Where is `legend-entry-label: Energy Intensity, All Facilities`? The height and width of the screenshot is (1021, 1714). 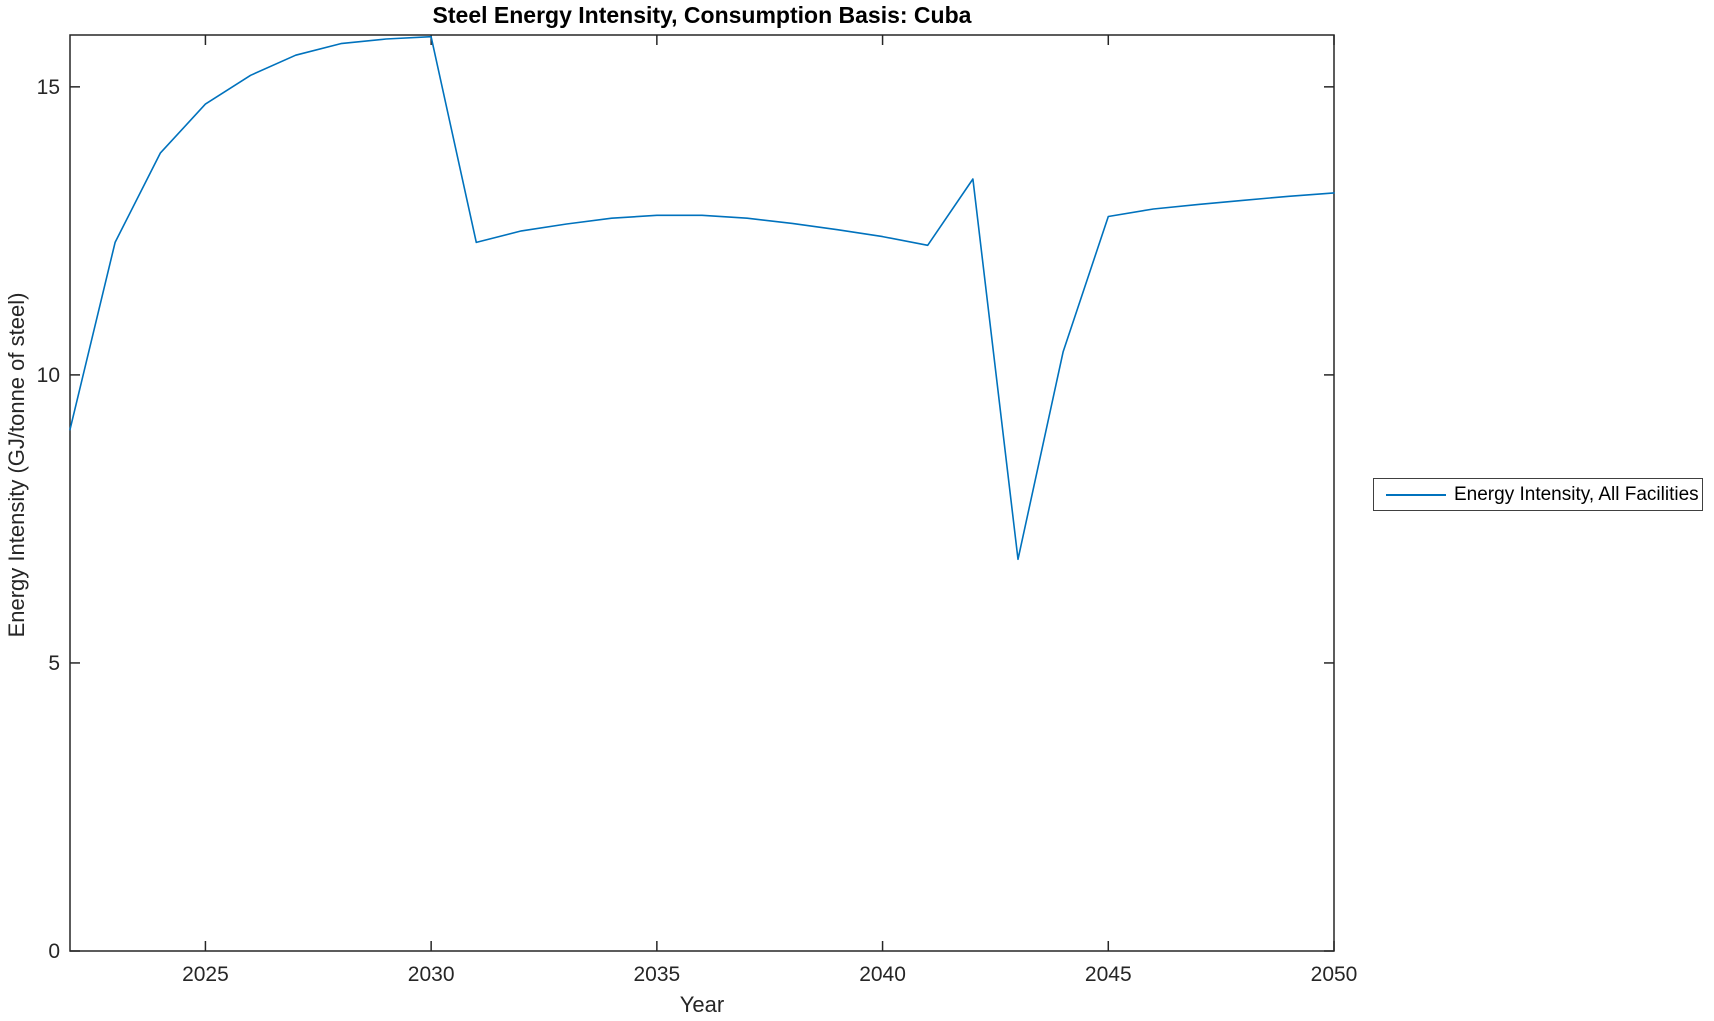
legend-entry-label: Energy Intensity, All Facilities is located at coordinates (1576, 494).